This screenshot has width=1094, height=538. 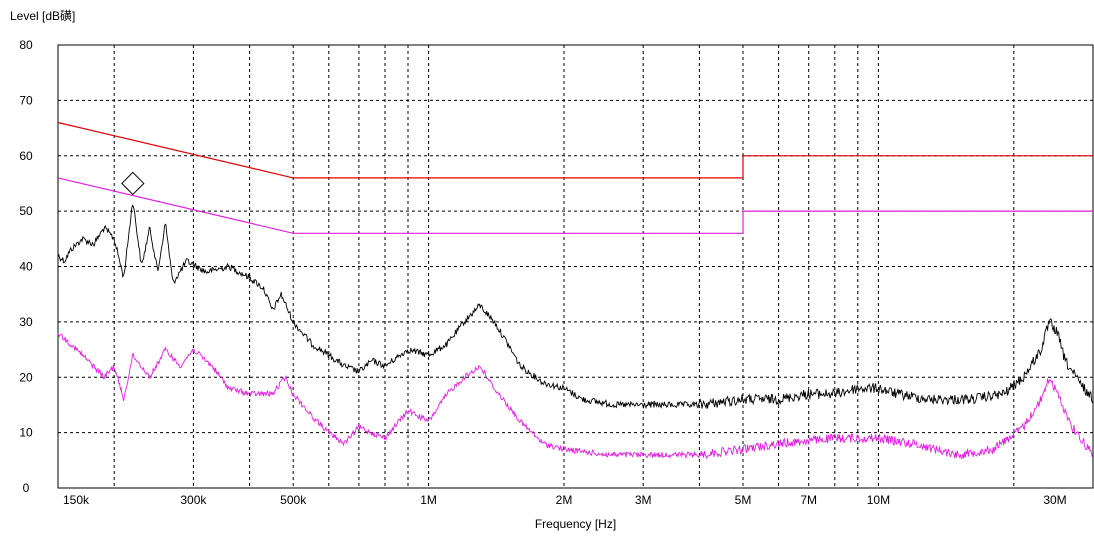 What do you see at coordinates (26, 211) in the screenshot?
I see `y-tick-label: 50` at bounding box center [26, 211].